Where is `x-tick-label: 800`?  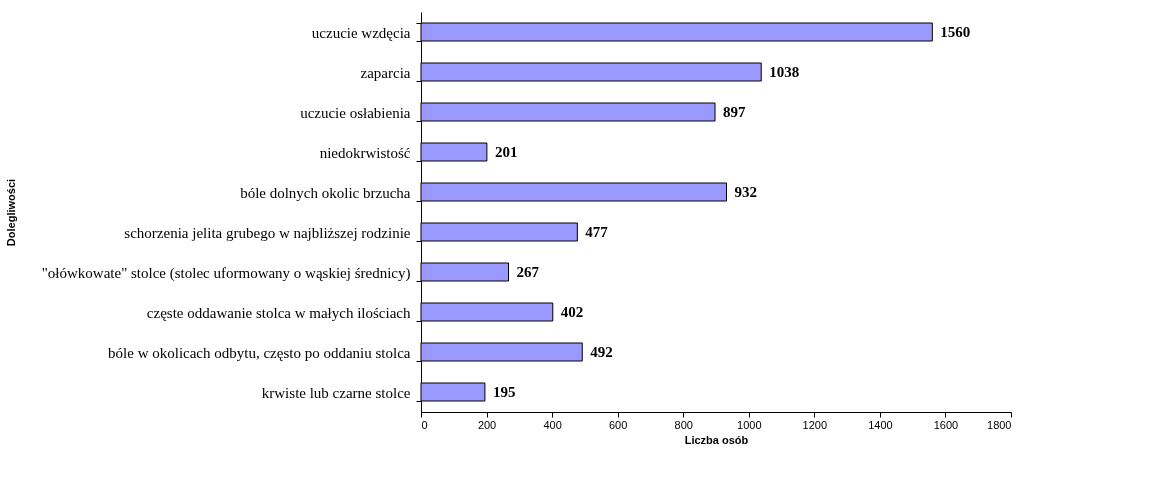
x-tick-label: 800 is located at coordinates (683, 424).